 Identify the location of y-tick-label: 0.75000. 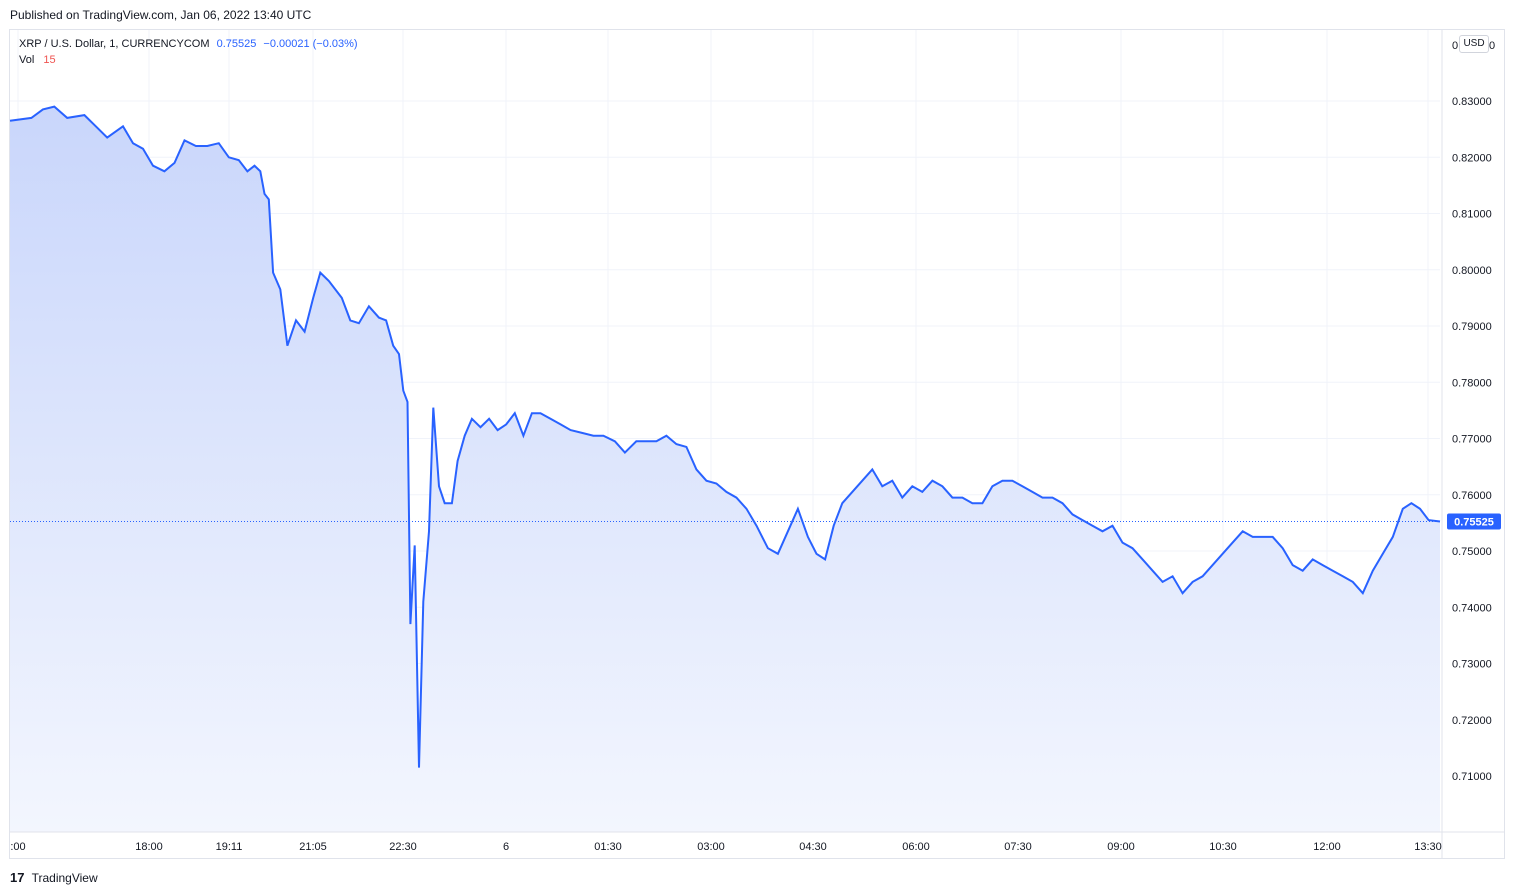
(1472, 552).